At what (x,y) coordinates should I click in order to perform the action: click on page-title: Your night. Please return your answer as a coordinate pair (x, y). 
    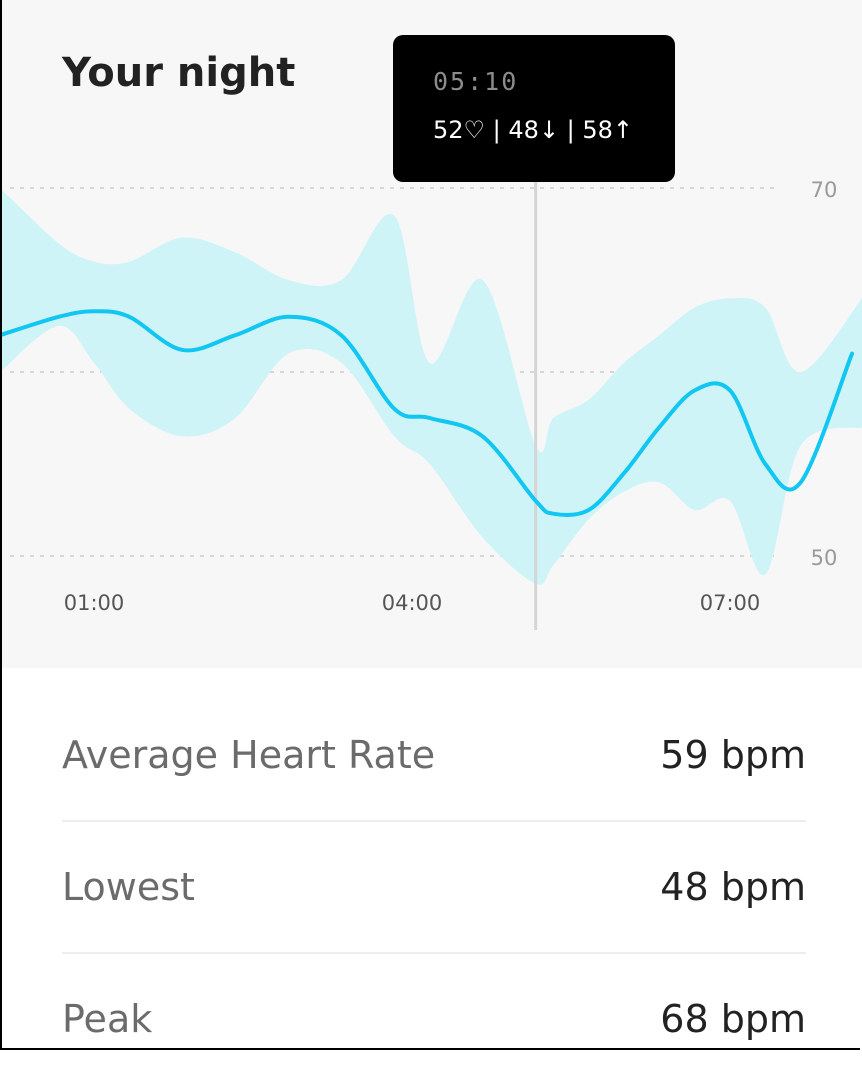
    Looking at the image, I should click on (179, 73).